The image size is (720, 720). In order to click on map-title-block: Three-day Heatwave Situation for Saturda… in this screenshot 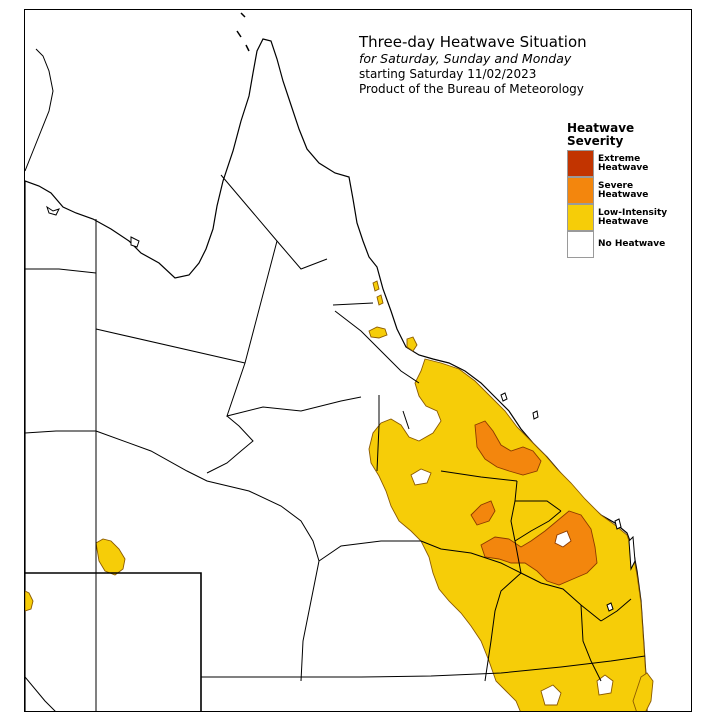, I will do `click(473, 65)`.